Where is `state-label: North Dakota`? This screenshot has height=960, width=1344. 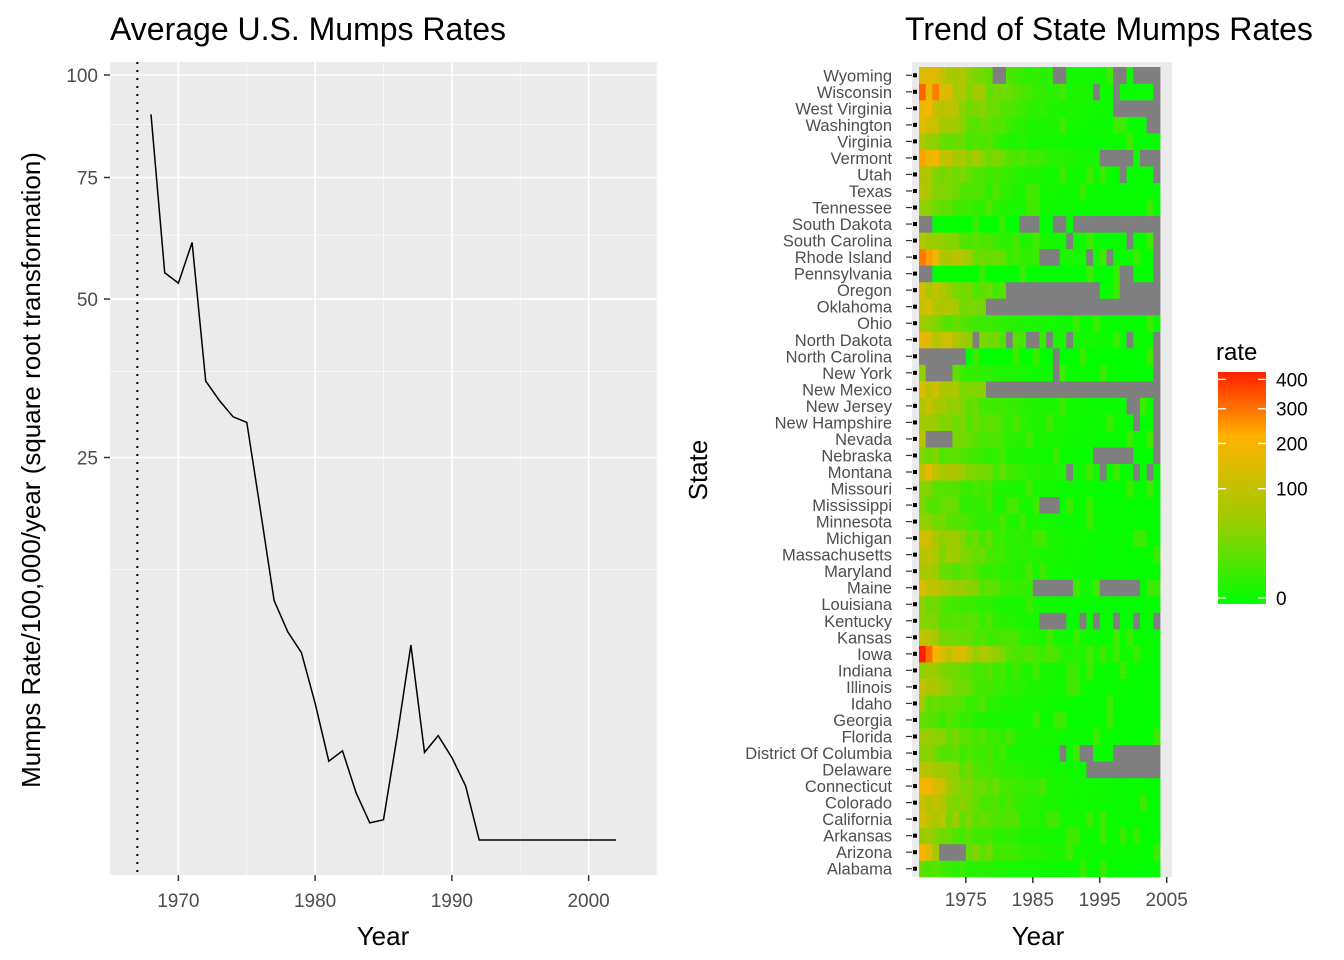
state-label: North Dakota is located at coordinates (844, 341).